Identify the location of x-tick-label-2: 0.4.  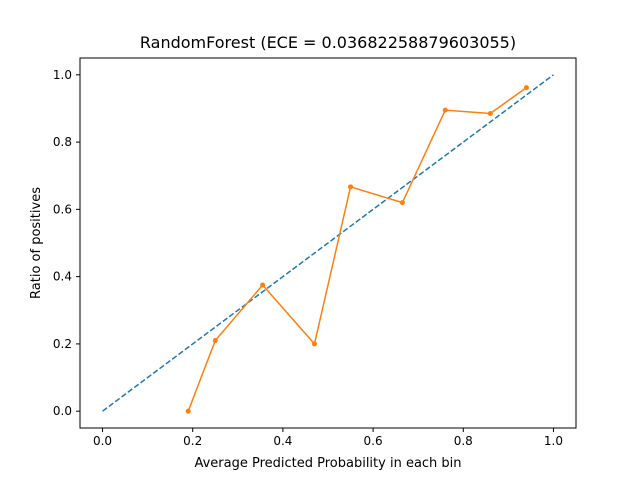
(282, 441).